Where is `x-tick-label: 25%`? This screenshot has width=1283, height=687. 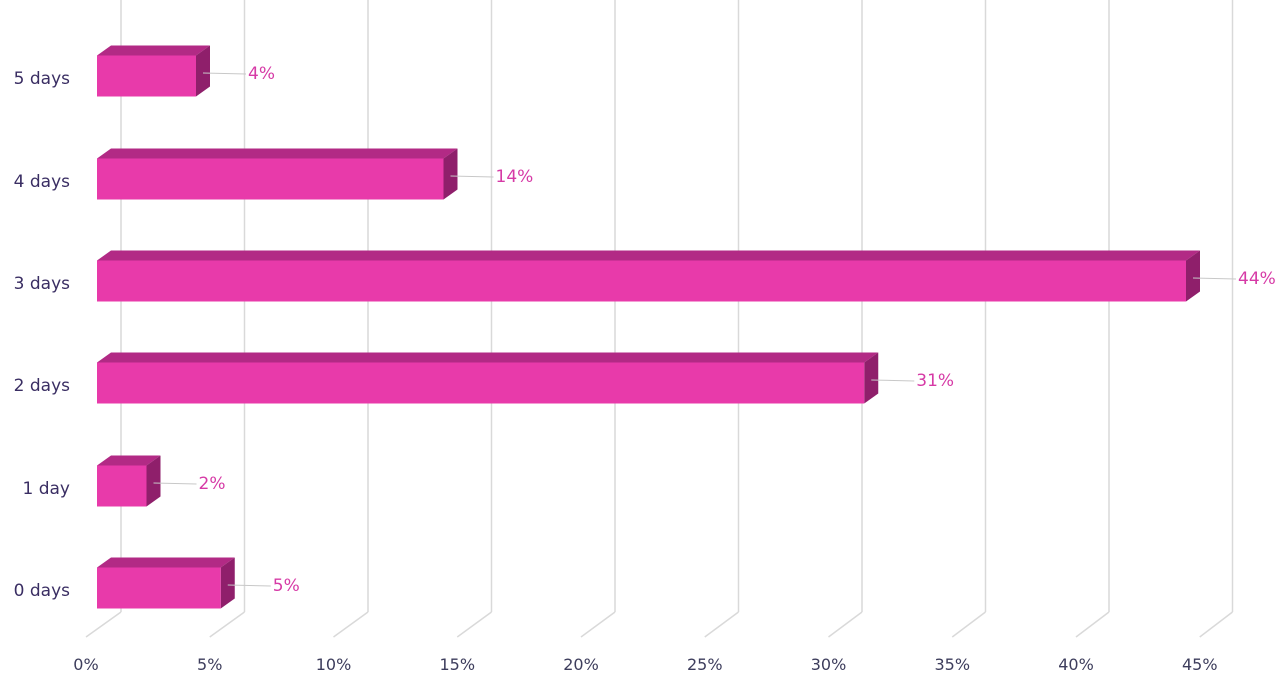 x-tick-label: 25% is located at coordinates (705, 664).